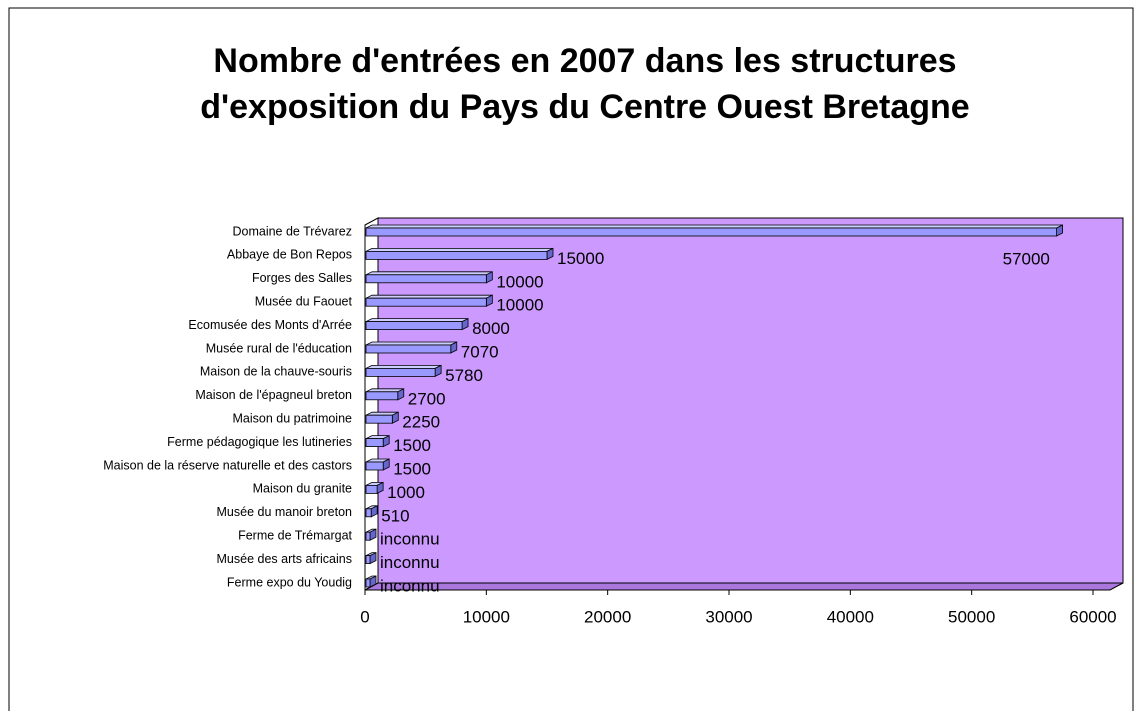  Describe the element at coordinates (270, 325) in the screenshot. I see `y-tick-label: Ecomusée des Monts d'Arrée` at that location.